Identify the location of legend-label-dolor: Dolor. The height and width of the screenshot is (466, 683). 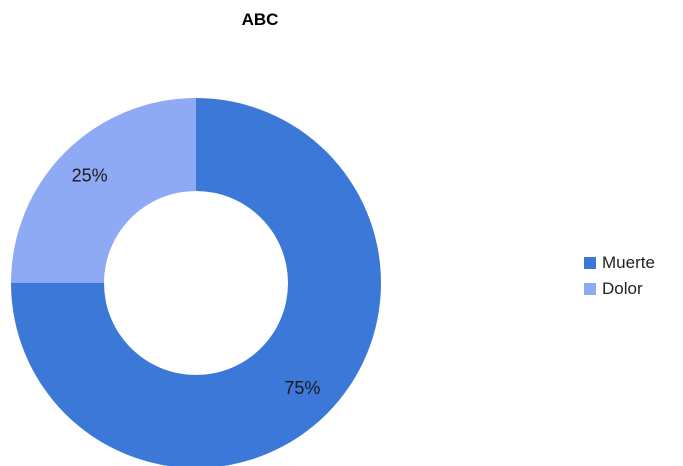
(622, 288).